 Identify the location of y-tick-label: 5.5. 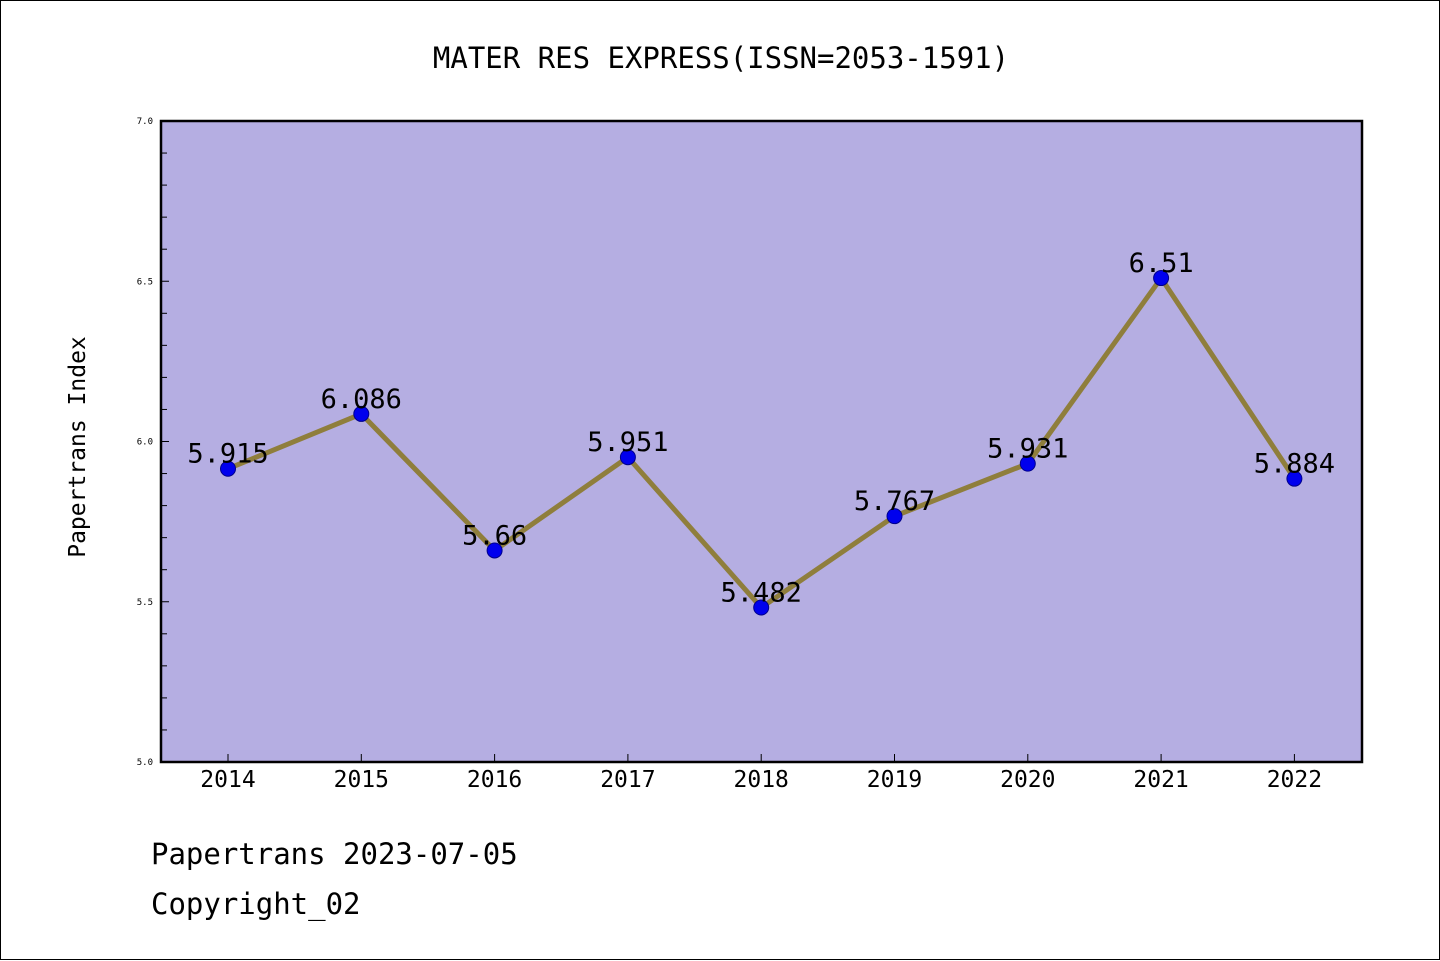
(145, 603).